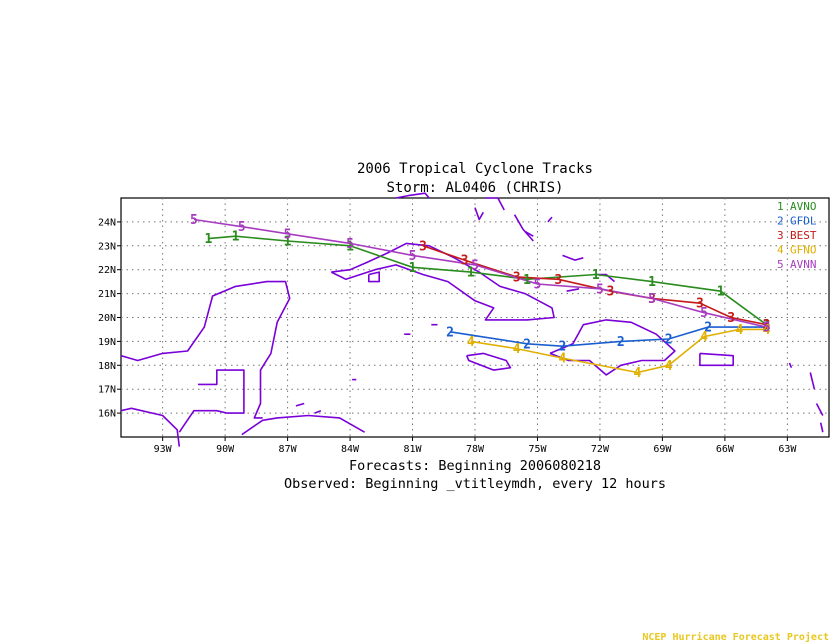  I want to click on y-axis: 24N 23N 22N 21N 20N 19N 18N 17N 16N, so click(109, 318).